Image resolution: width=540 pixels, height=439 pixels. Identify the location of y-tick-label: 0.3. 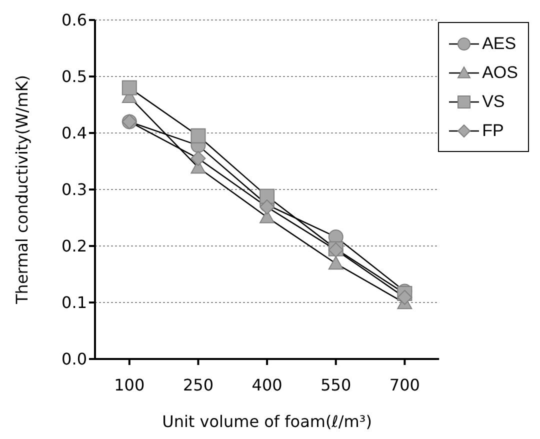
(74, 190).